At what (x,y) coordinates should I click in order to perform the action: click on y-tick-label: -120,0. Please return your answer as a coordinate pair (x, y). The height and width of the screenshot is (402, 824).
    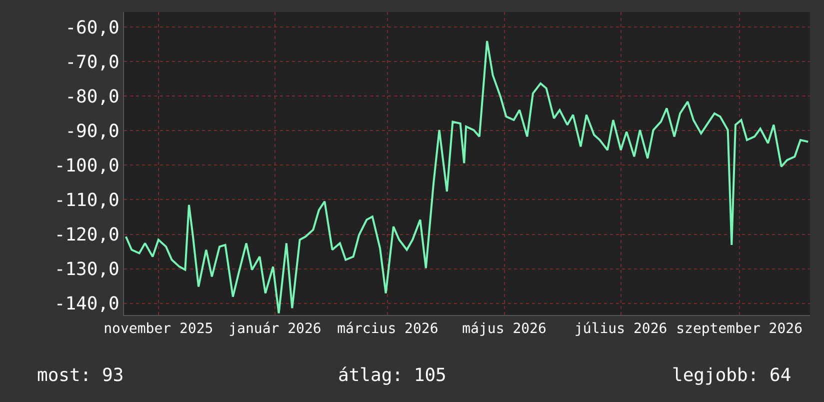
    Looking at the image, I should click on (87, 235).